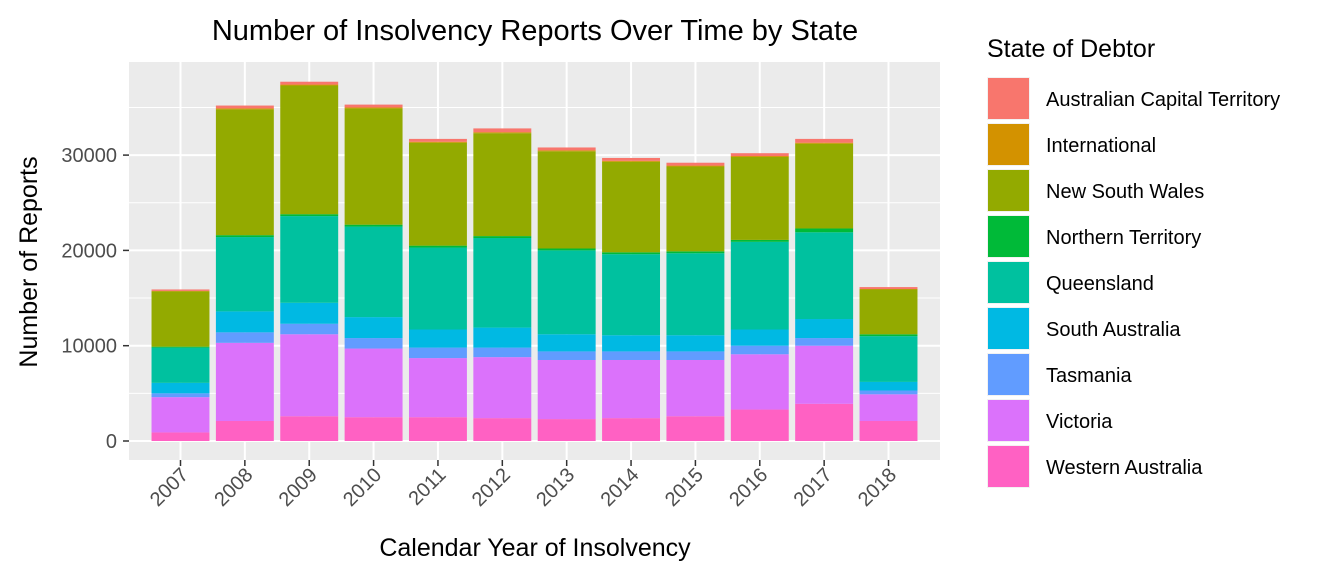 Image resolution: width=1344 pixels, height=576 pixels. Describe the element at coordinates (813, 487) in the screenshot. I see `x-tick-label: 2017` at that location.